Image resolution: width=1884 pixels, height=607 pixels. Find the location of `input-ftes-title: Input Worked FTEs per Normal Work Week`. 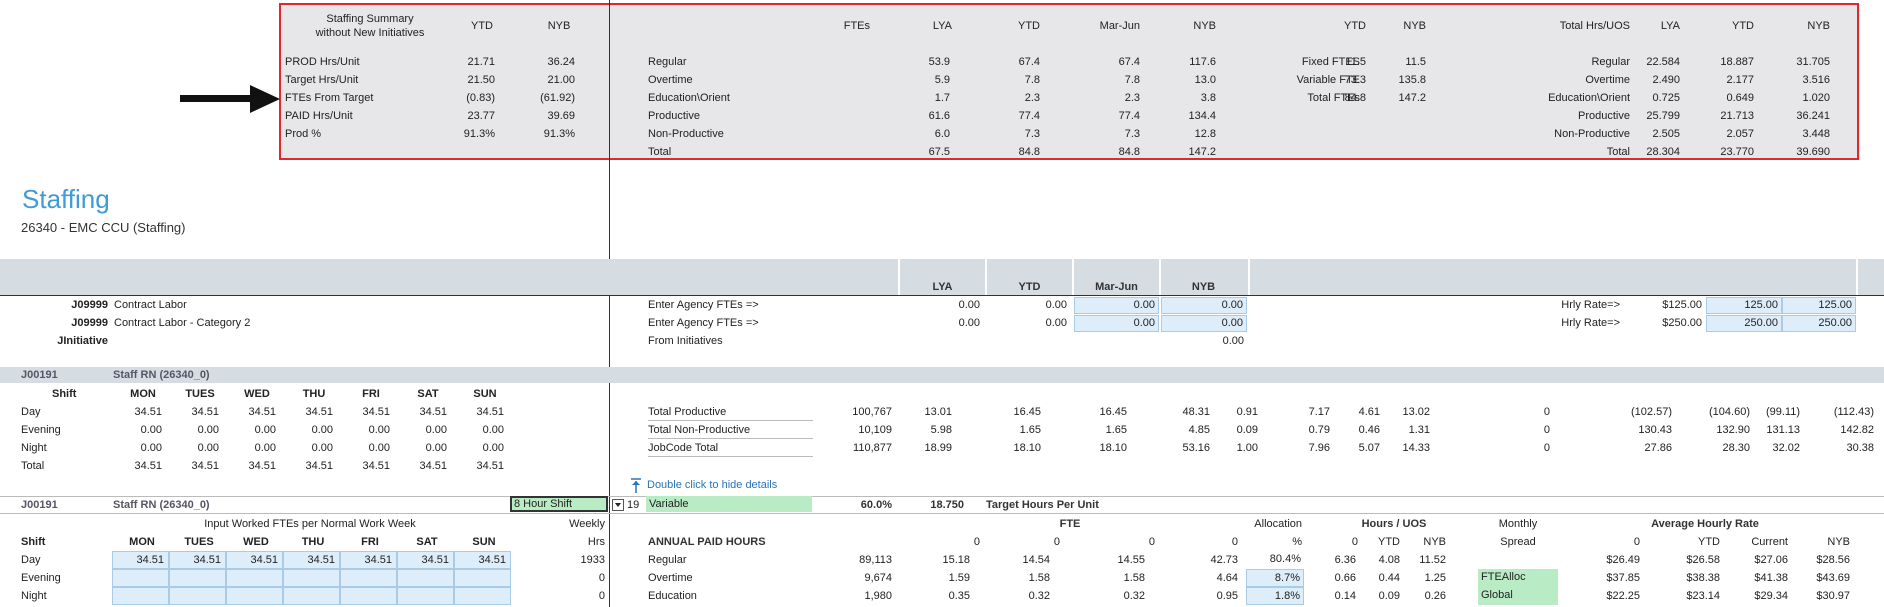

input-ftes-title: Input Worked FTEs per Normal Work Week is located at coordinates (310, 524).